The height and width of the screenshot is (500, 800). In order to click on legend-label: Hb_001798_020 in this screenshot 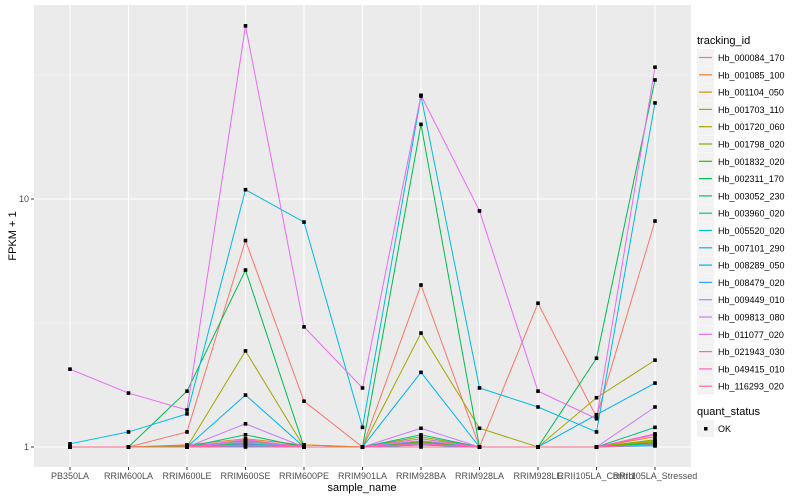, I will do `click(751, 145)`.